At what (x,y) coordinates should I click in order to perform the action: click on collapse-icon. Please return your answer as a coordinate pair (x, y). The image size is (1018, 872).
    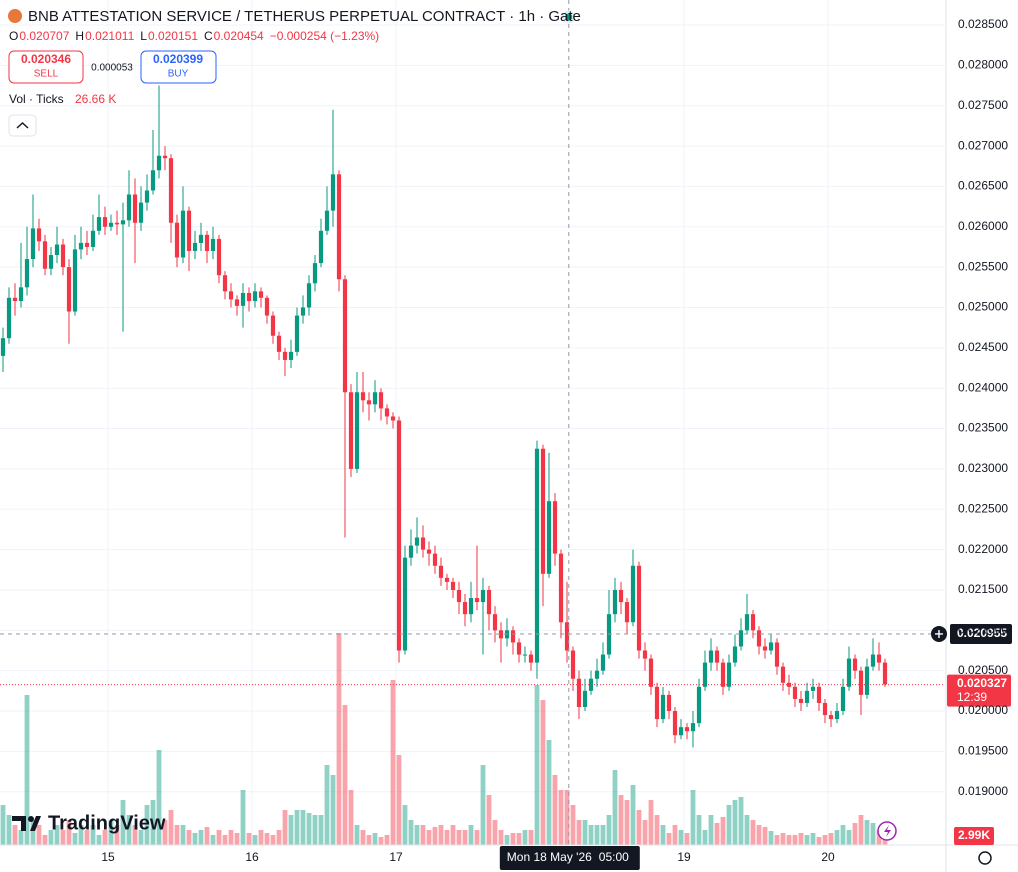
    Looking at the image, I should click on (22, 125).